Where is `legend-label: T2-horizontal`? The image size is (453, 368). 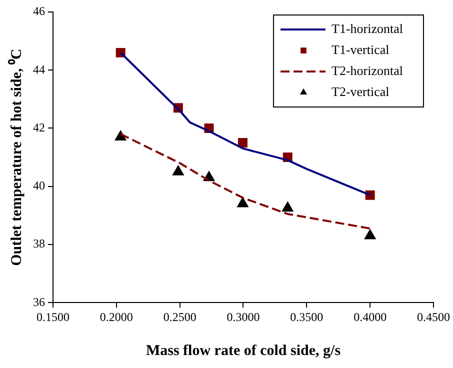
legend-label: T2-horizontal is located at coordinates (368, 70).